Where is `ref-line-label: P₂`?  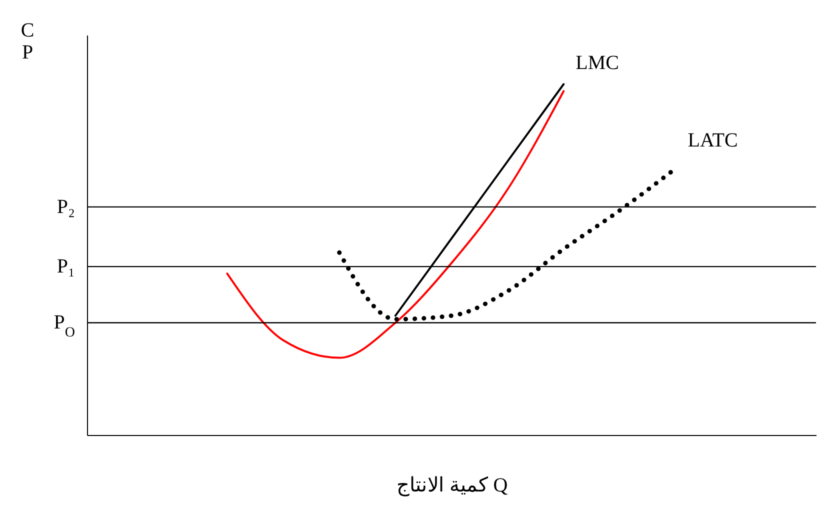 ref-line-label: P₂ is located at coordinates (65, 207).